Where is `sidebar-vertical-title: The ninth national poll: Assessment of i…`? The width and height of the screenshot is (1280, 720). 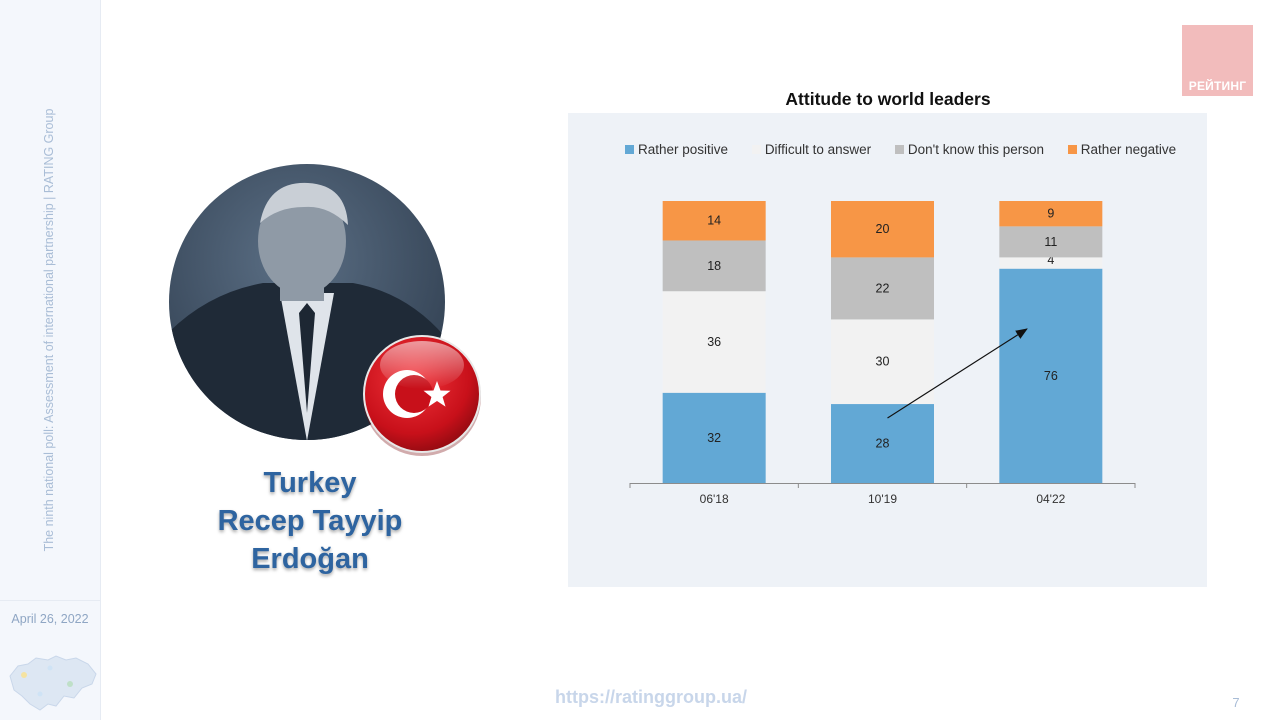 sidebar-vertical-title: The ninth national poll: Assessment of i… is located at coordinates (49, 330).